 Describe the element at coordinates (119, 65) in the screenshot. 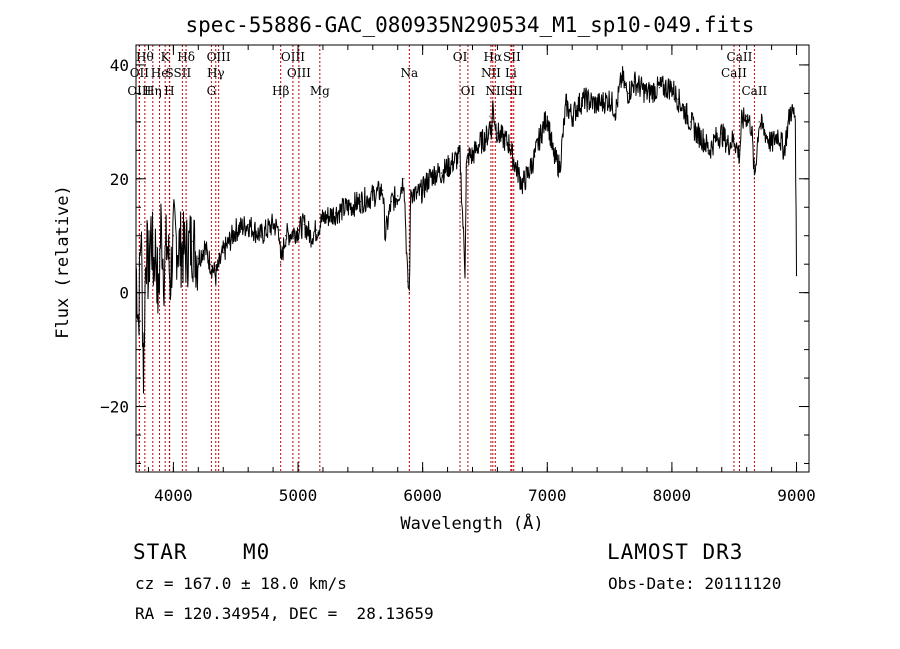

I see `y-tick-label: 40` at that location.